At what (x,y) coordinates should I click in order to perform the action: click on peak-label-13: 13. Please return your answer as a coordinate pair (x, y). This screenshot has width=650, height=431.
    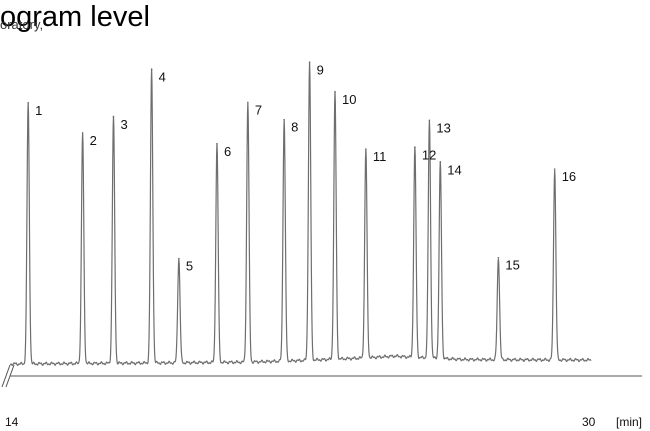
    Looking at the image, I should click on (443, 127).